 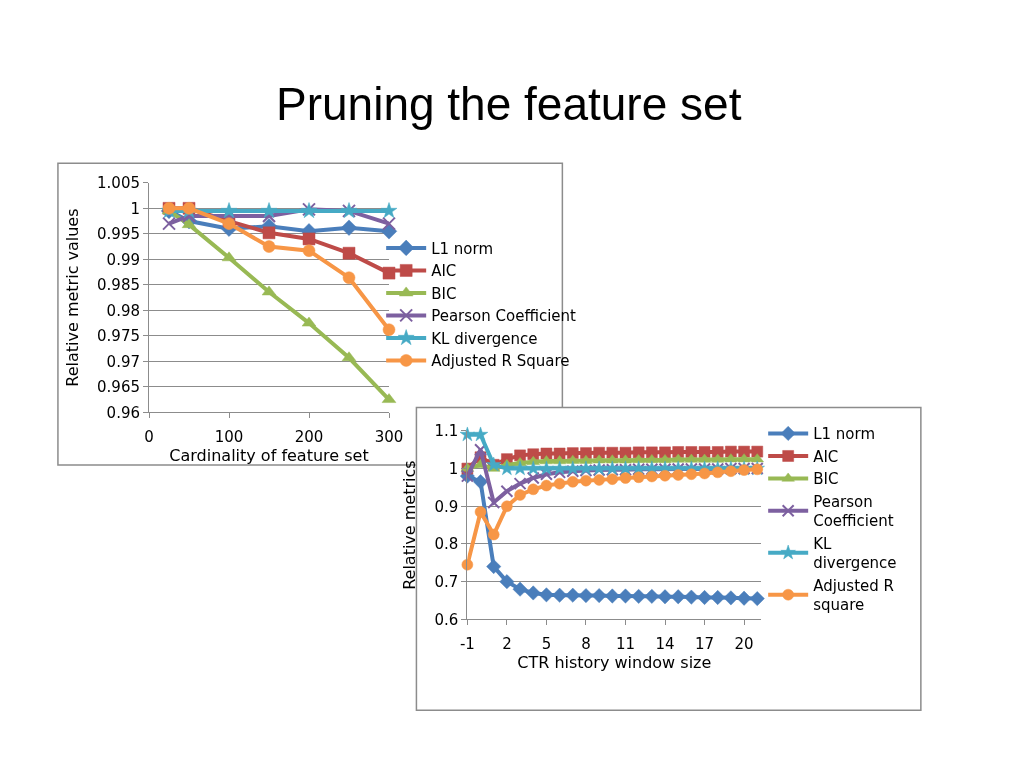 I want to click on y-tick-label: 0.7, so click(x=446, y=581).